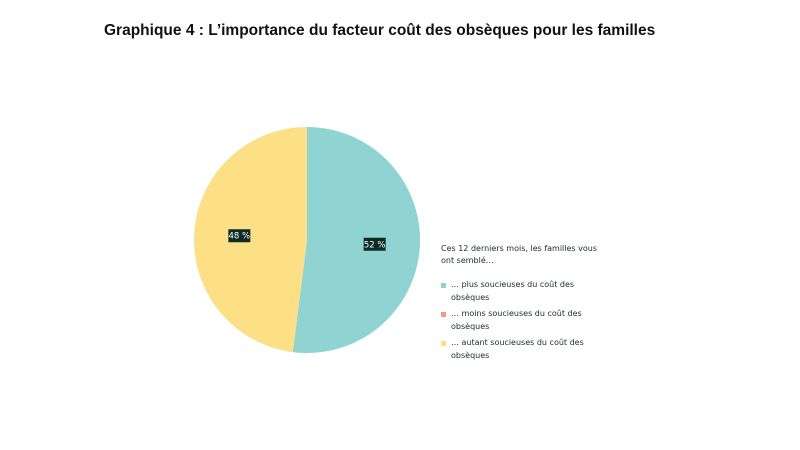 This screenshot has height=450, width=800. I want to click on data-label-plus: 52 %, so click(374, 244).